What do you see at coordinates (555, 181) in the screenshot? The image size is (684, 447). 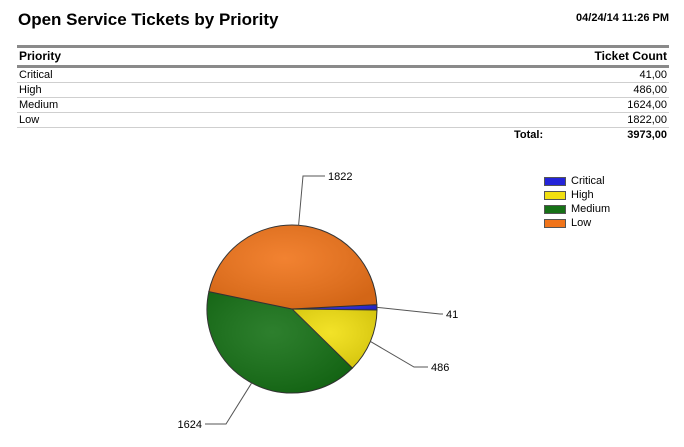 I see `legend-swatch-critical` at bounding box center [555, 181].